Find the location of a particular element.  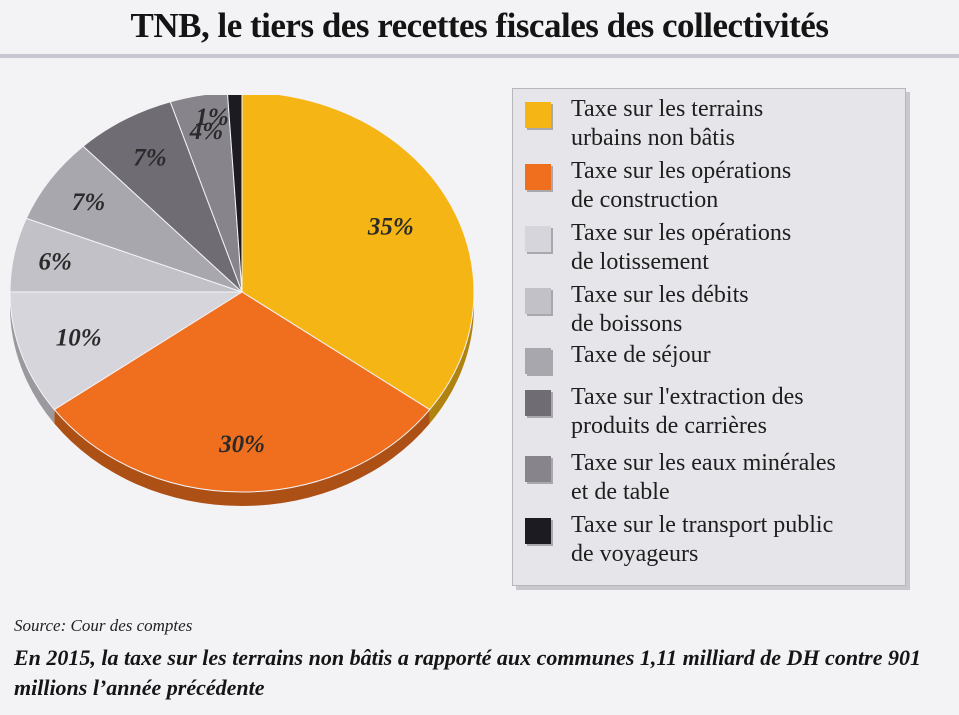

legend-item: Taxe sur le transport public de voyageurs is located at coordinates (715, 541).